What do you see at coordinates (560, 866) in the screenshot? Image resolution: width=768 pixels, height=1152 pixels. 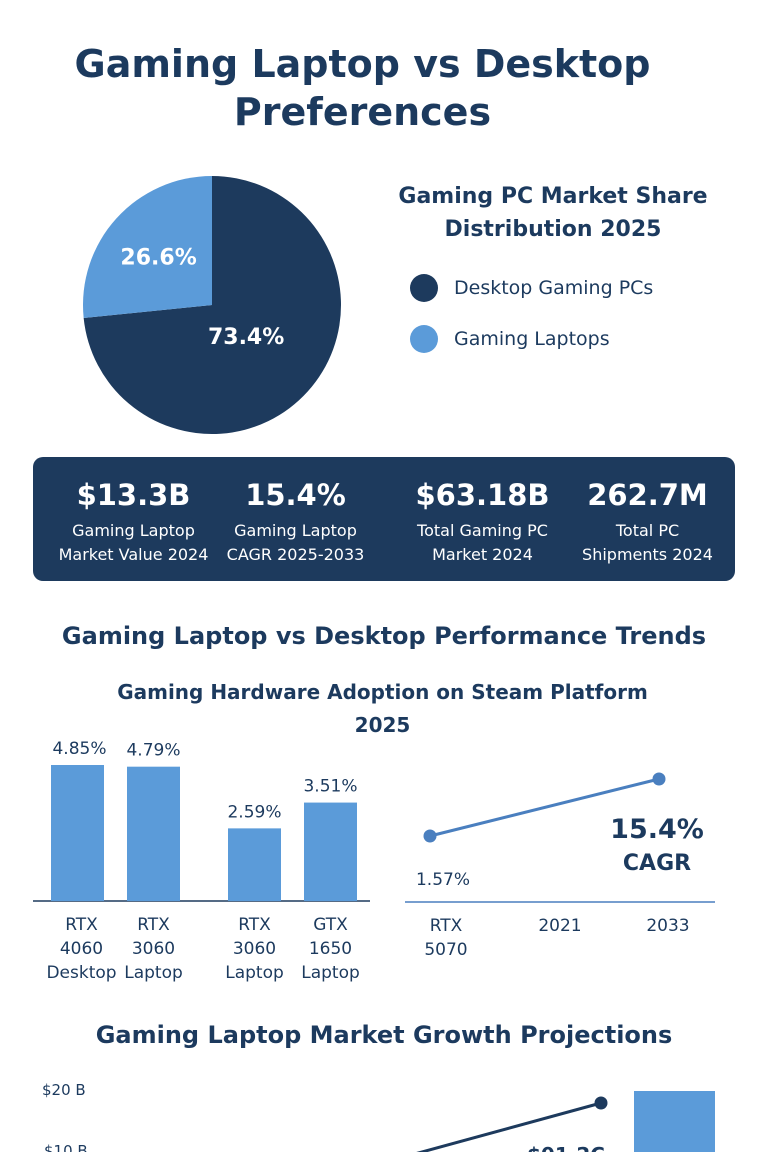 I see `cagr-line-chart: 1.57% 15.4% CAGR RTX 5070 2021 2033` at bounding box center [560, 866].